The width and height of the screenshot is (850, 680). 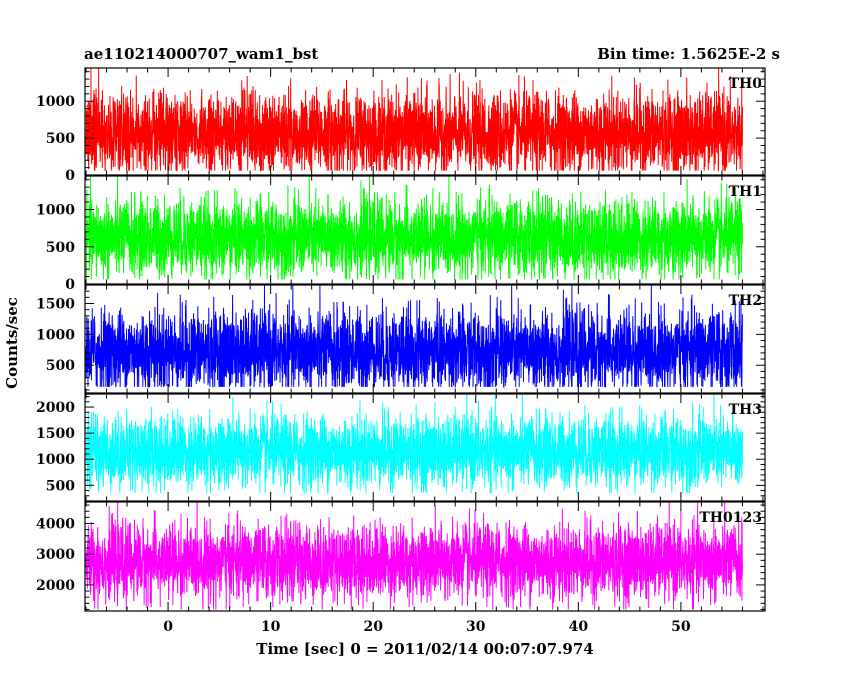 What do you see at coordinates (55, 524) in the screenshot?
I see `y-tick-label: 4000` at bounding box center [55, 524].